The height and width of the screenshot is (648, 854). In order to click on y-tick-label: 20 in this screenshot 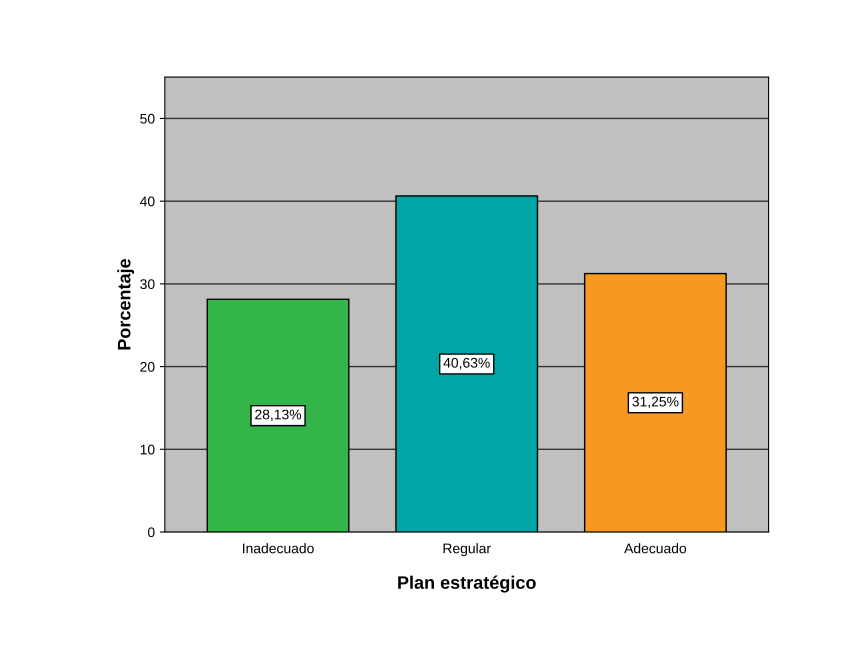, I will do `click(147, 367)`.